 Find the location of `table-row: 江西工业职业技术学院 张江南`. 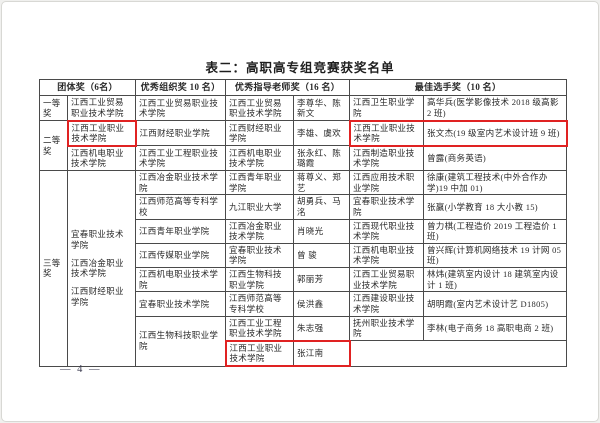

table-row: 江西工业职业技术学院 张江南 is located at coordinates (303, 353).